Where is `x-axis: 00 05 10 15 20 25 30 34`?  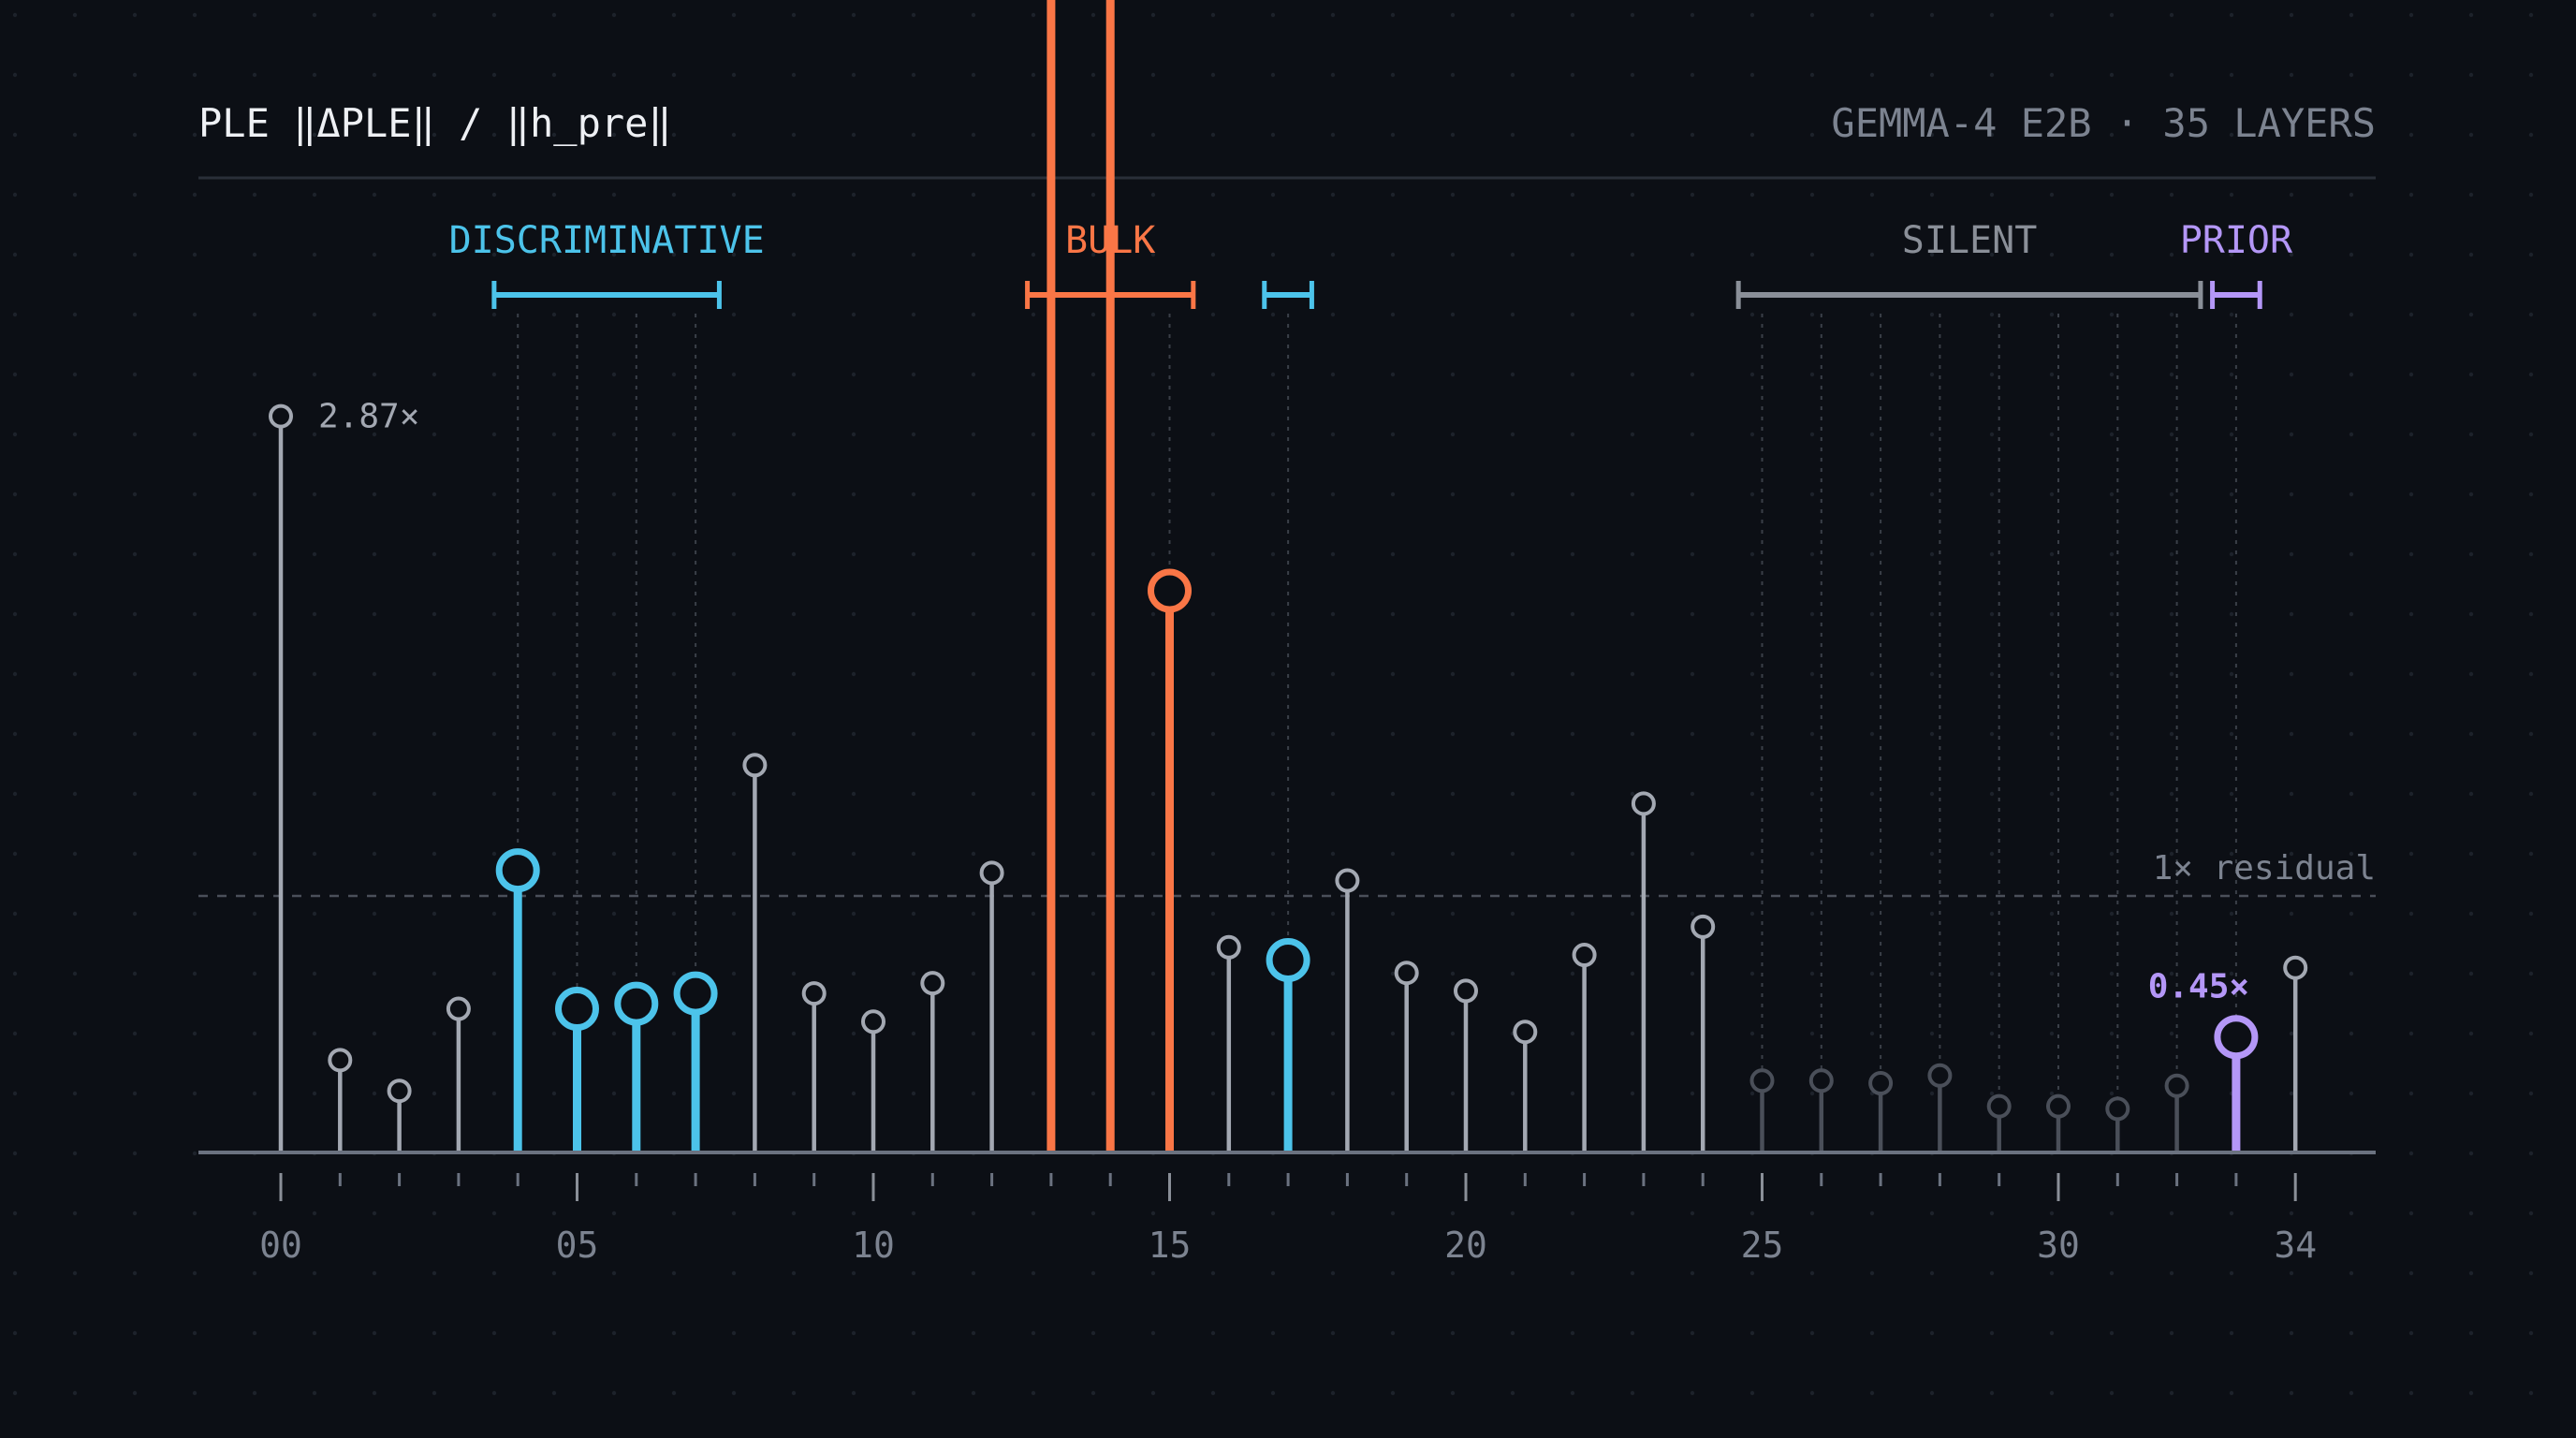 x-axis: 00 05 10 15 20 25 30 34 is located at coordinates (1287, 1208).